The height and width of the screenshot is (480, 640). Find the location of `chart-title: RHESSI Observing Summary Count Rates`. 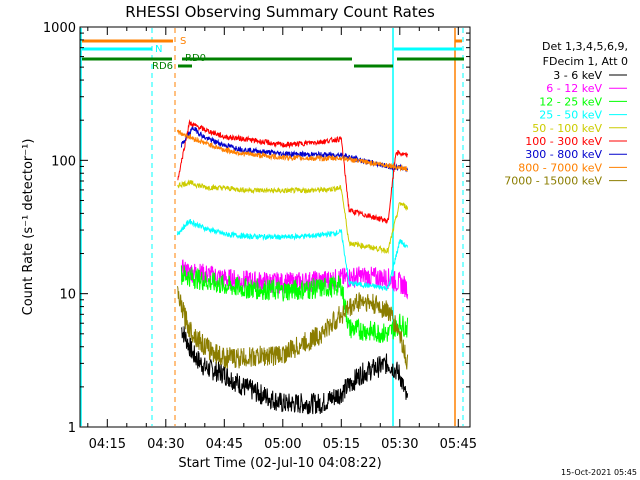

chart-title: RHESSI Observing Summary Count Rates is located at coordinates (280, 12).